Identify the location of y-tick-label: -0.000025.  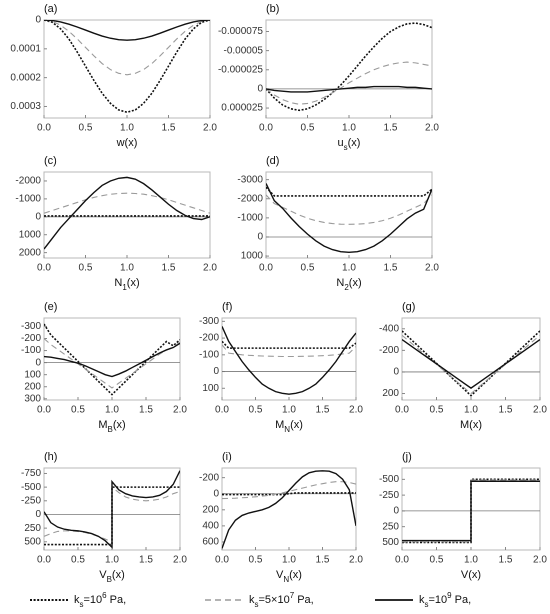
(240, 69).